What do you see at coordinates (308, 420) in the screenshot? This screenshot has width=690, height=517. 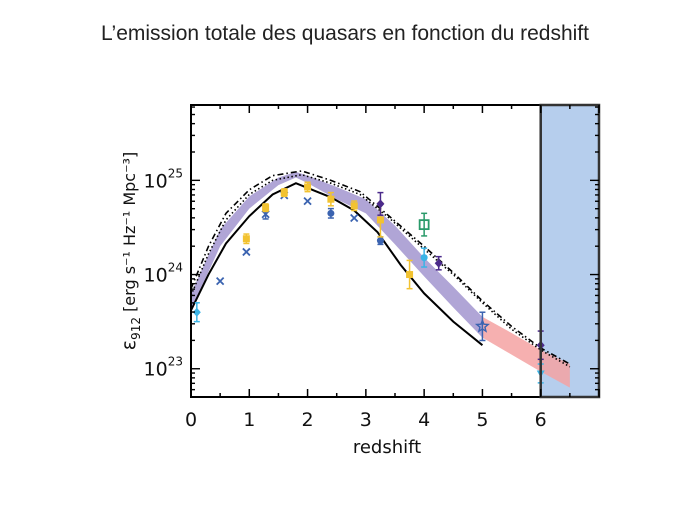 I see `x-tick-label: 2` at bounding box center [308, 420].